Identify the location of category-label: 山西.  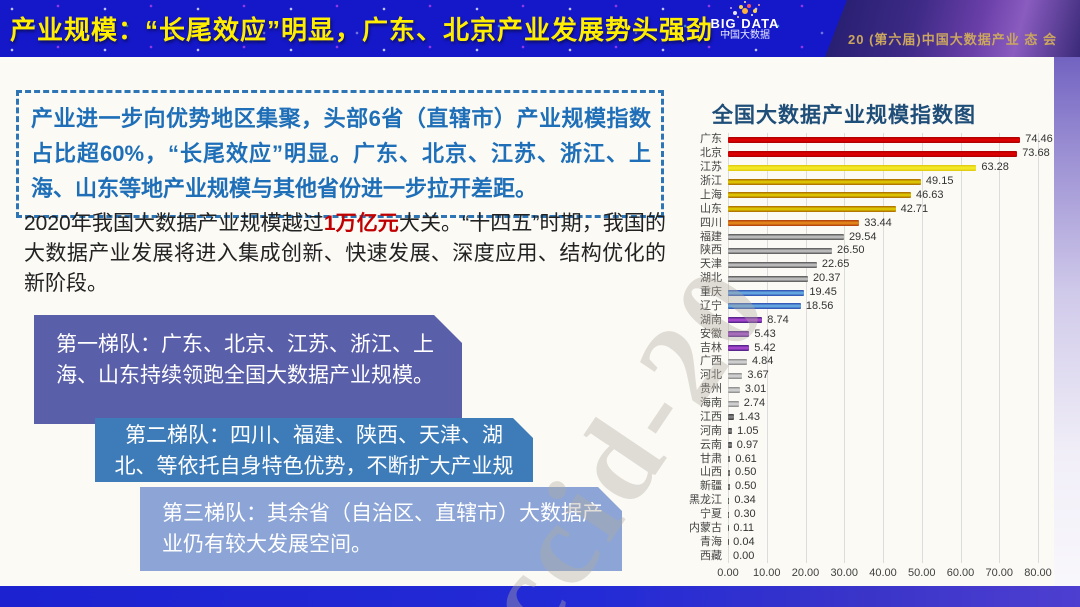
(711, 472).